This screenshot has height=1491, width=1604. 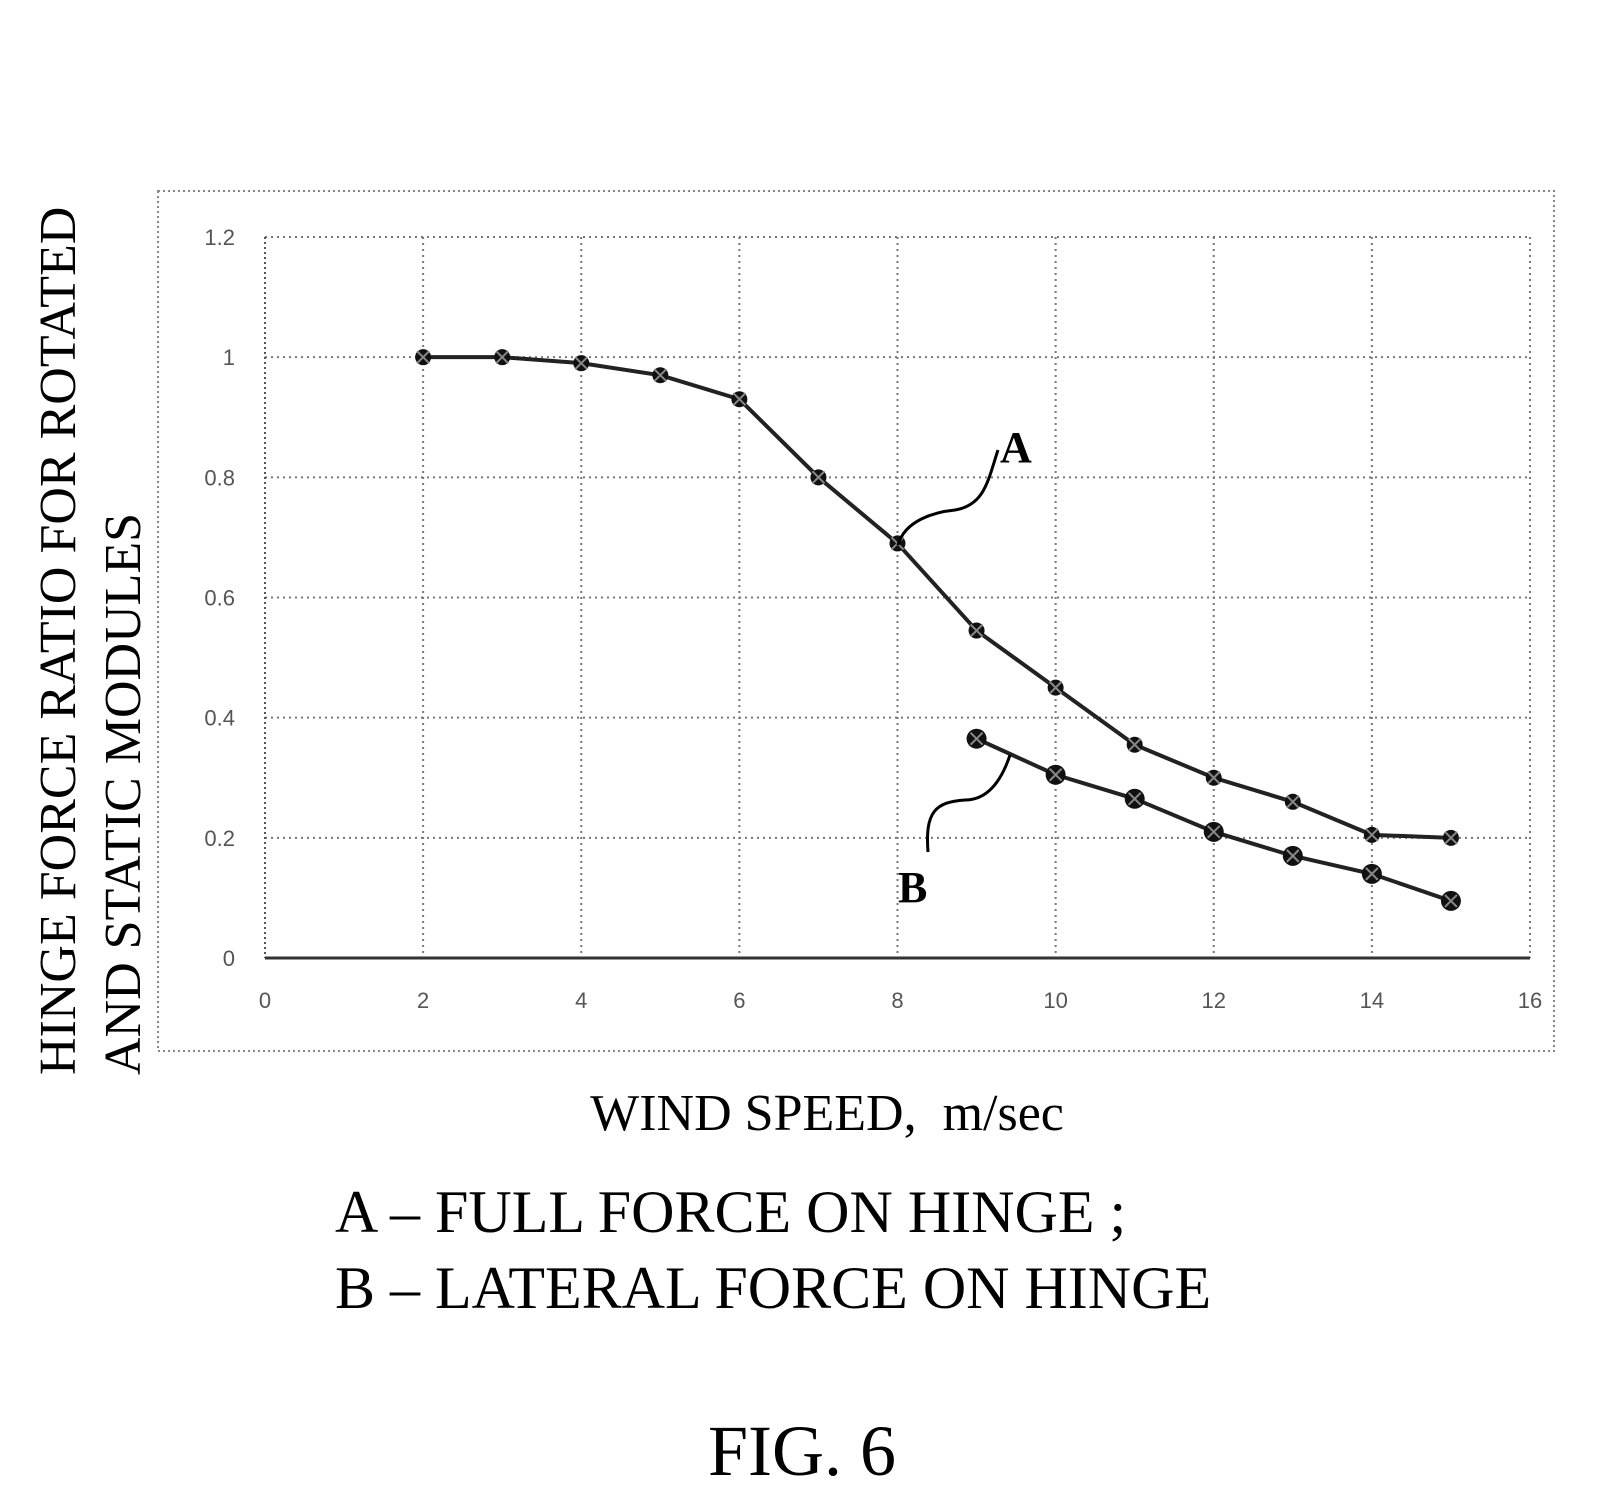 What do you see at coordinates (801, 1451) in the screenshot?
I see `figure-title: FIG. 6` at bounding box center [801, 1451].